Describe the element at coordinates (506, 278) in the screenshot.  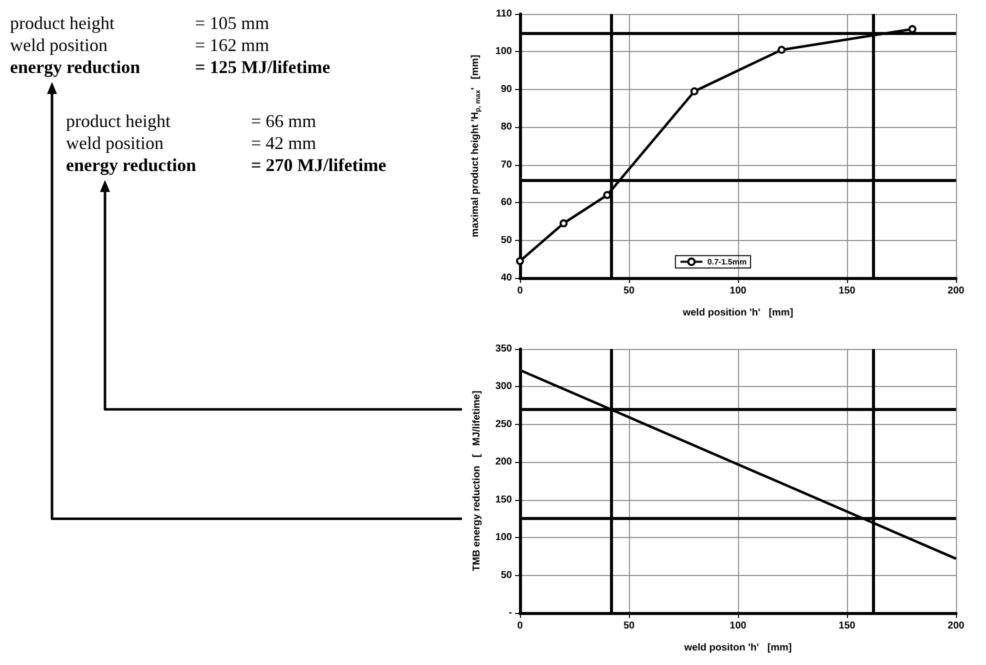
I see `y-tick-label: 40` at that location.